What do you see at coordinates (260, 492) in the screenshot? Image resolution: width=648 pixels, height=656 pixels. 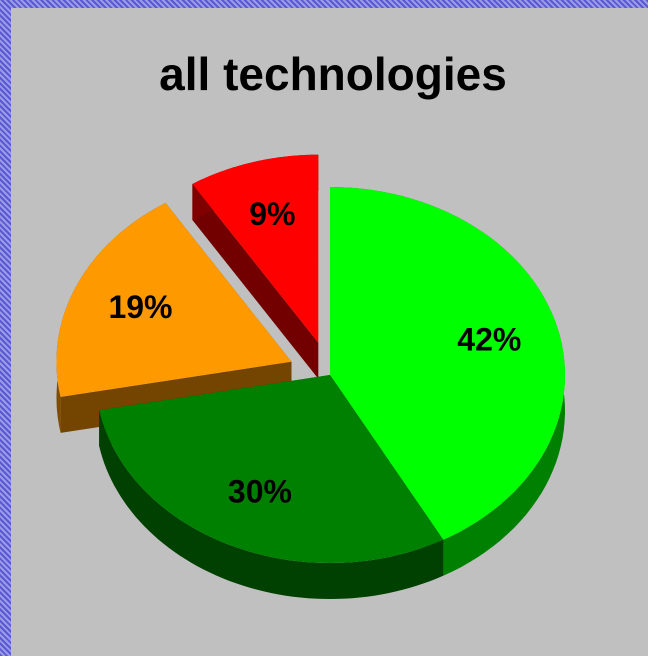 I see `data-label: 30%` at bounding box center [260, 492].